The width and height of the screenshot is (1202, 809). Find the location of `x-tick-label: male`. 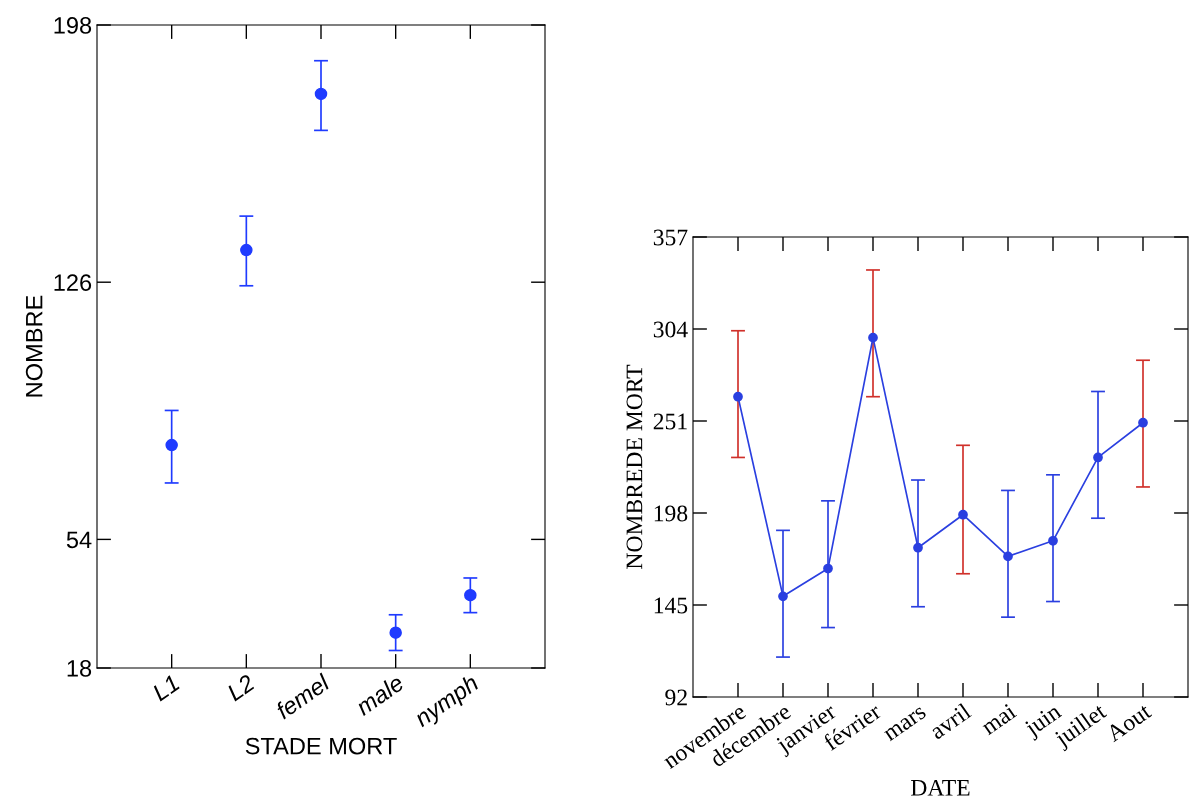

x-tick-label: male is located at coordinates (379, 695).